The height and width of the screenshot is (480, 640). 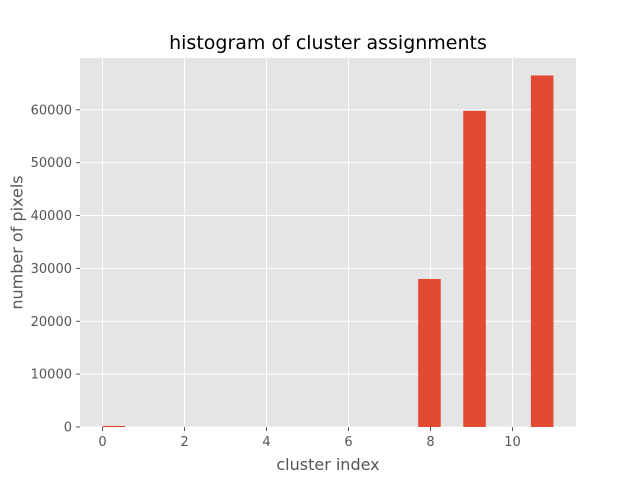 I want to click on x-tick-label: 8, so click(x=430, y=442).